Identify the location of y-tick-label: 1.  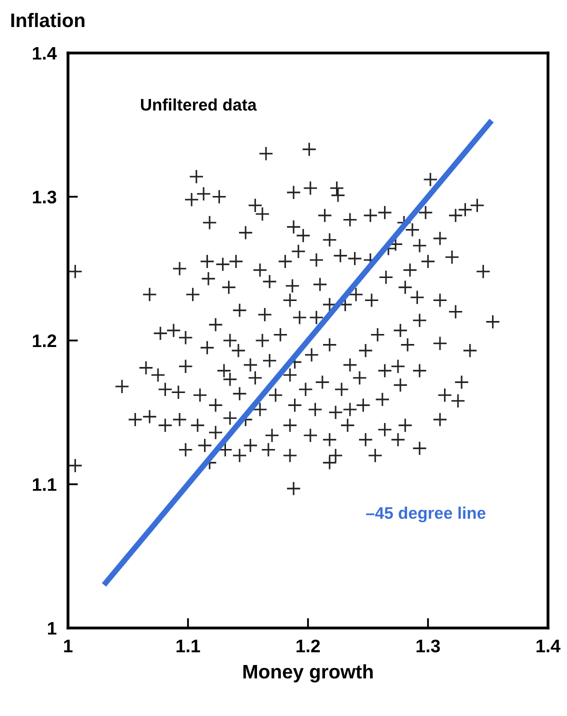
(52, 628).